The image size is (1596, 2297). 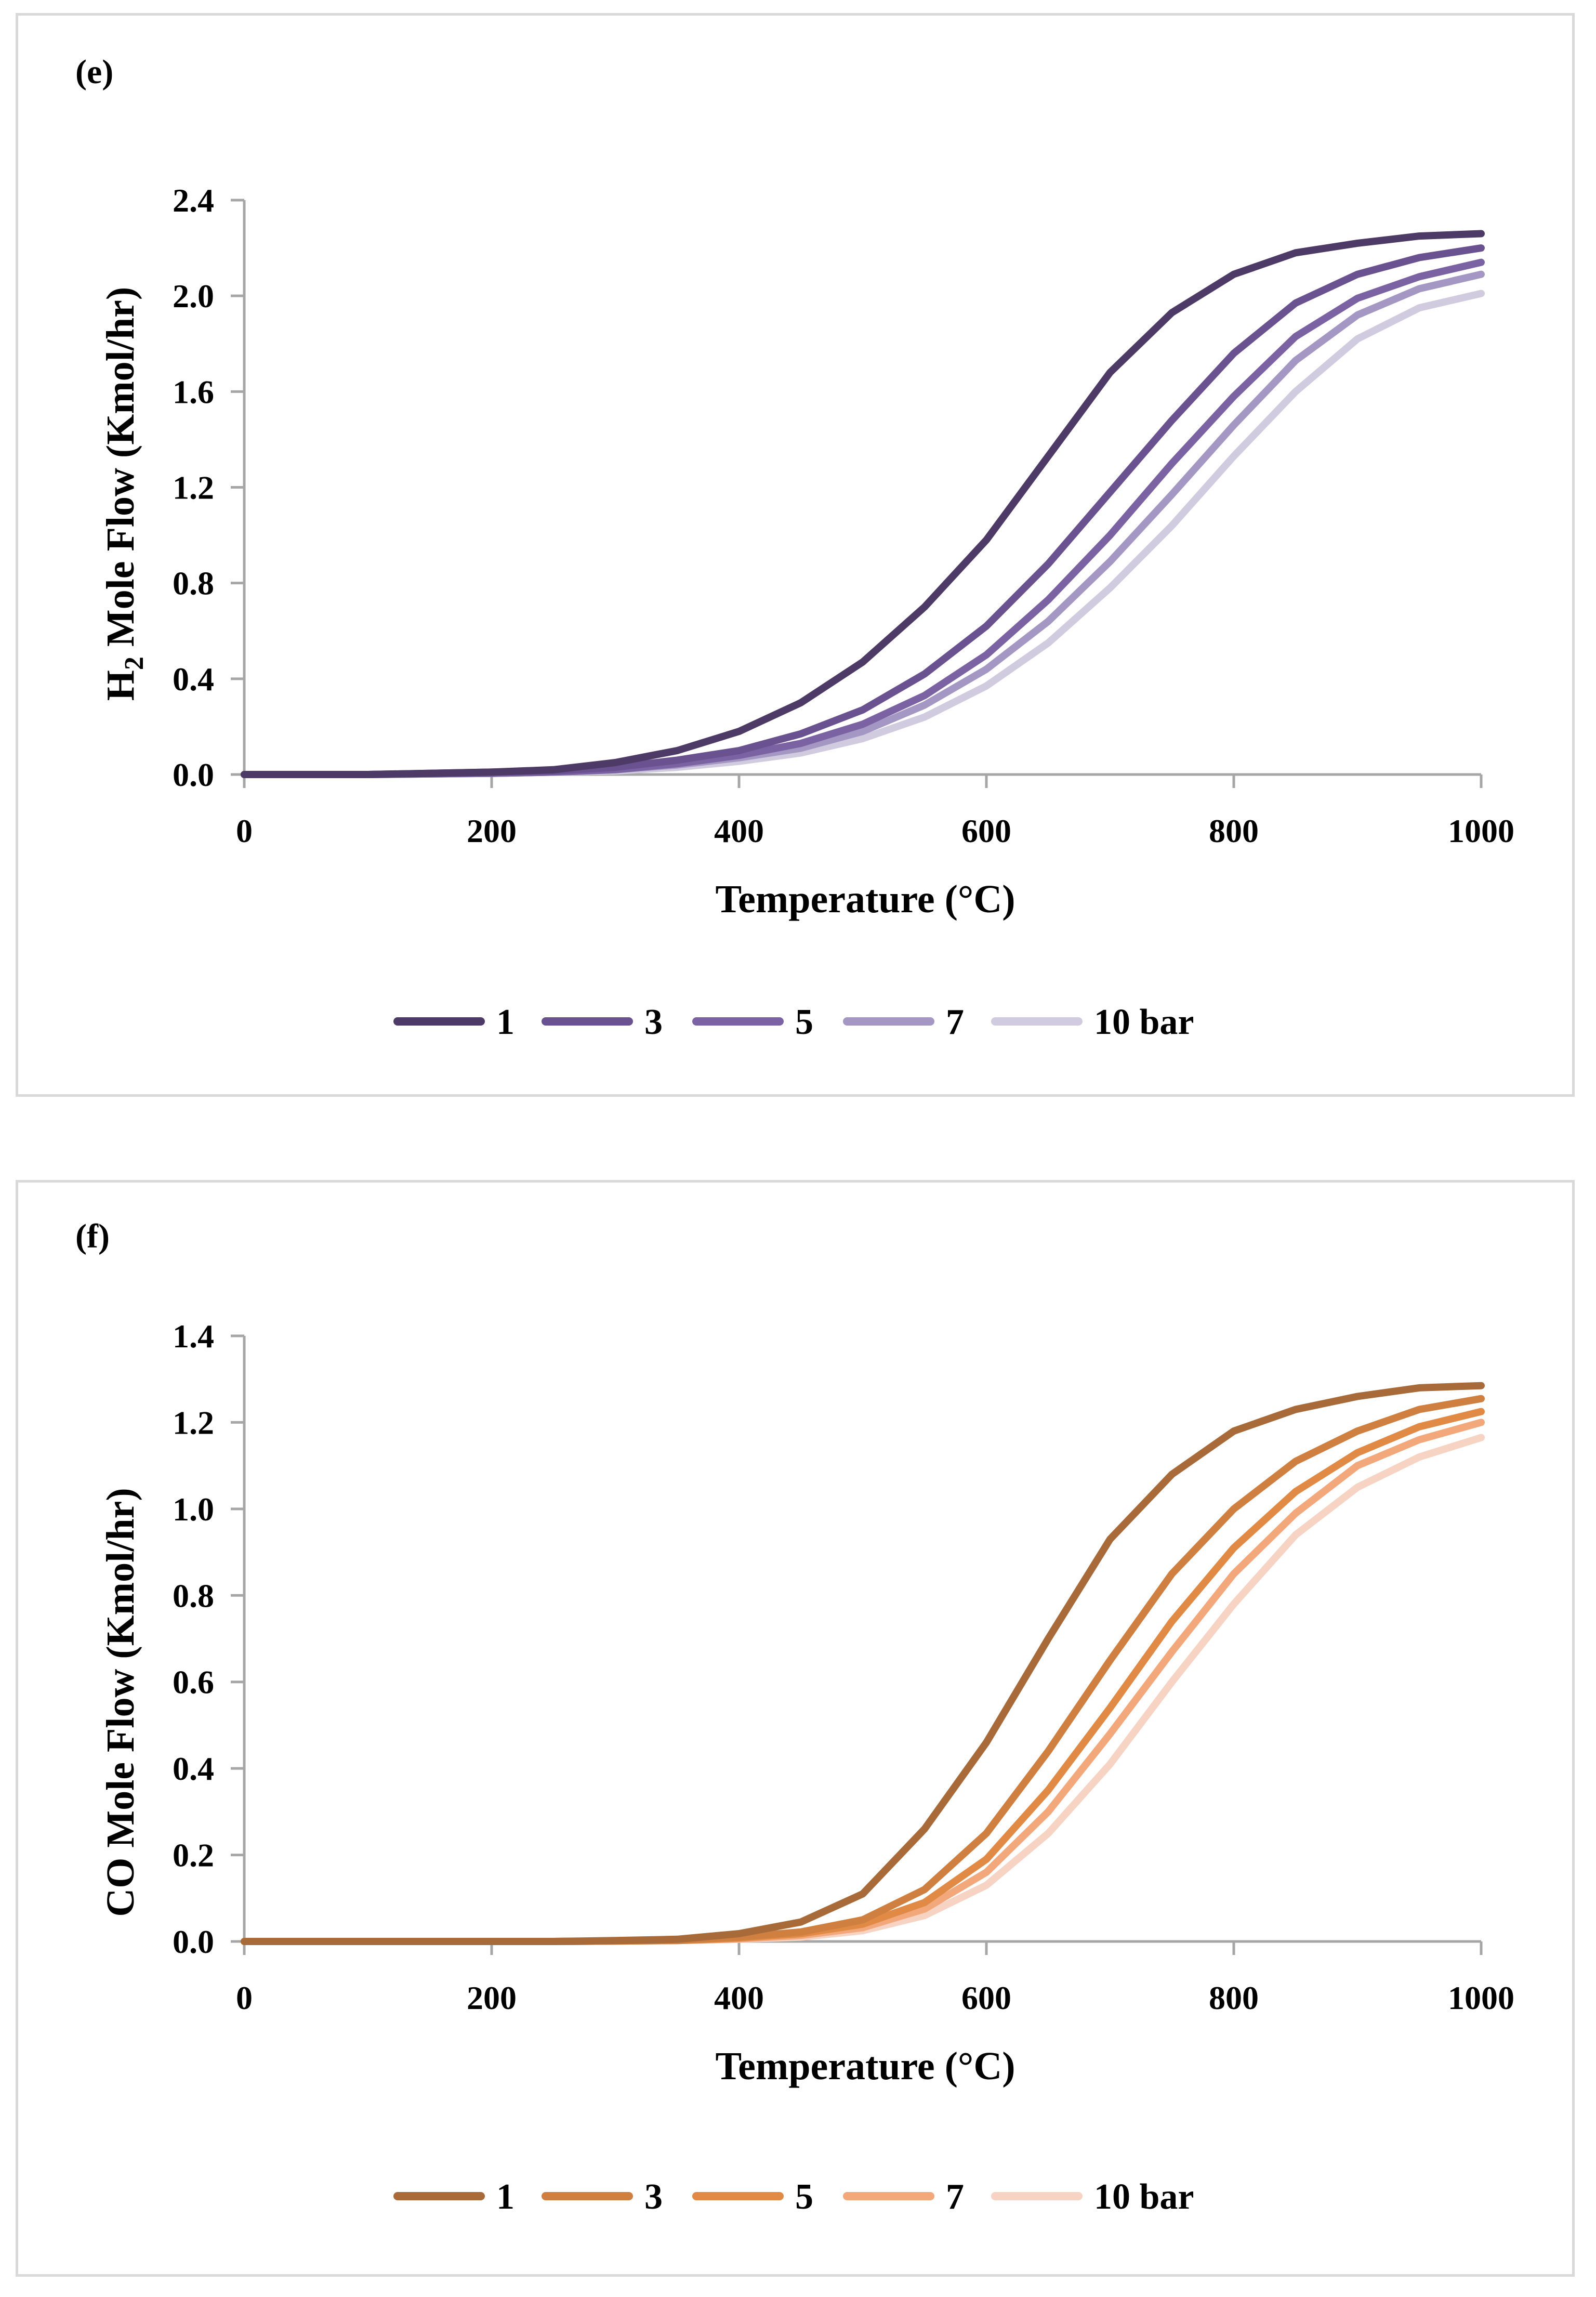 What do you see at coordinates (120, 1702) in the screenshot?
I see `y-axis-title: CO Mole Flow (Kmol/hr)` at bounding box center [120, 1702].